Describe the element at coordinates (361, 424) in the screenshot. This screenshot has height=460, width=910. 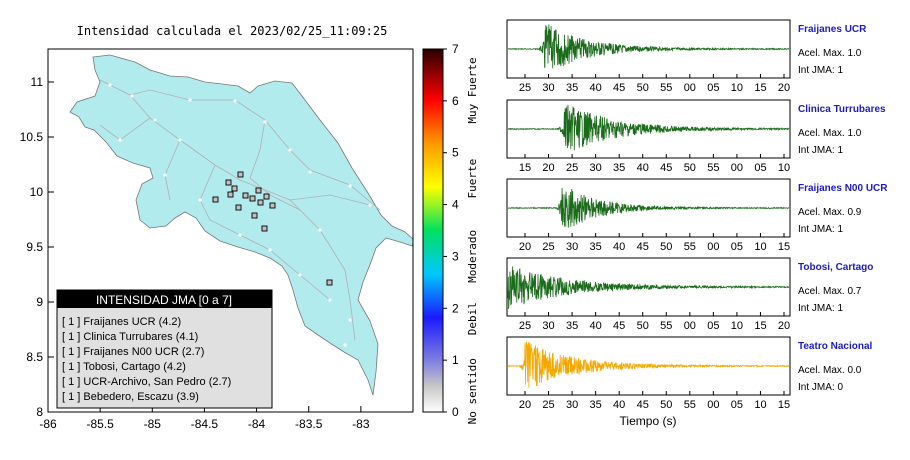
I see `map-x-tick-label: -83` at that location.